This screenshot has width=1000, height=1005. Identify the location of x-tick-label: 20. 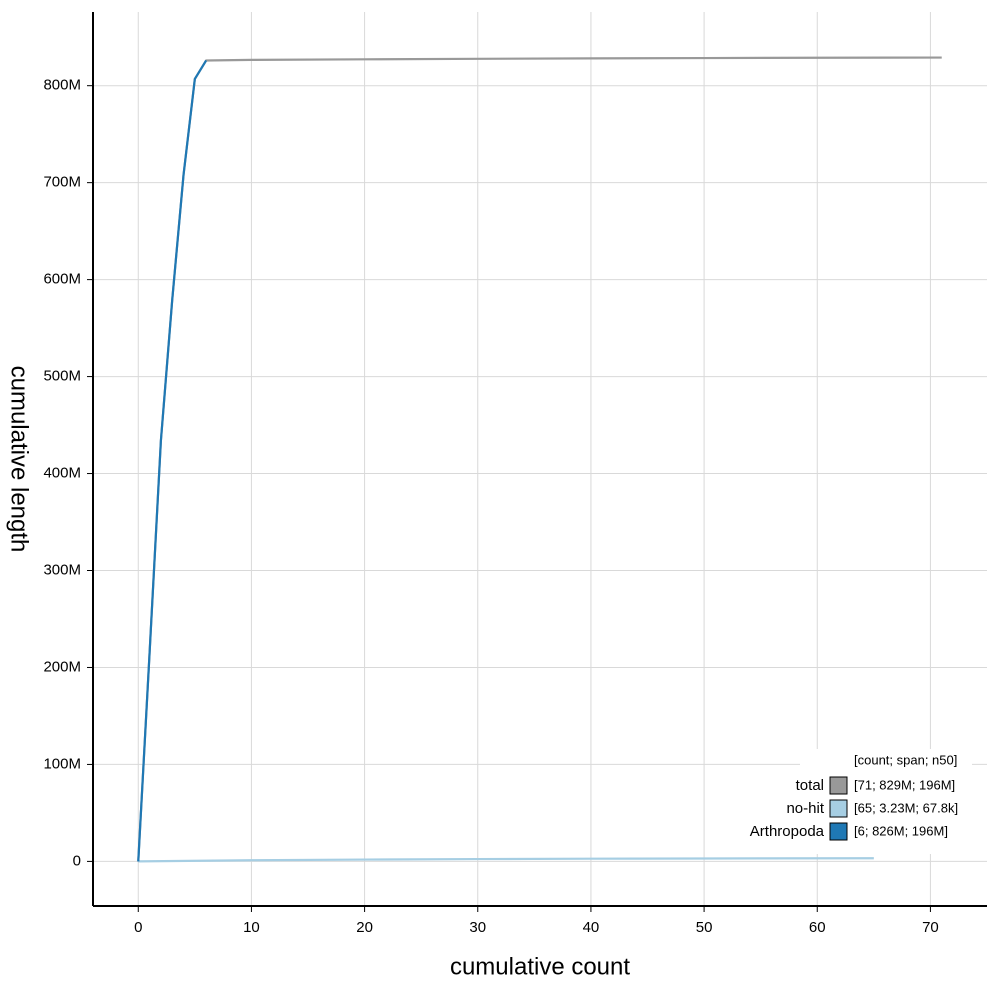
(364, 927).